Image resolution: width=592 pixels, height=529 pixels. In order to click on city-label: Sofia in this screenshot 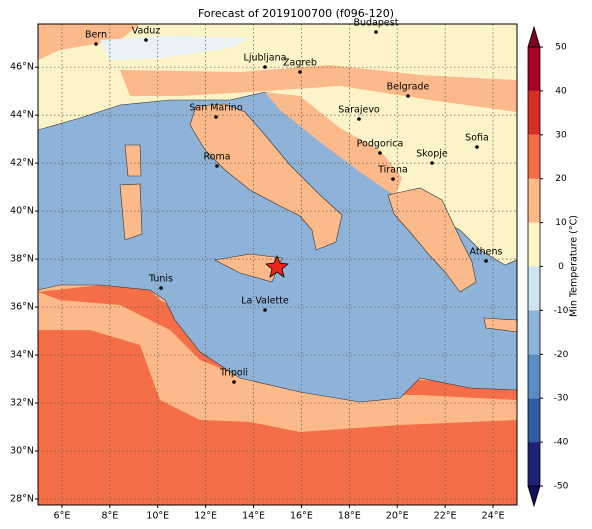, I will do `click(477, 138)`.